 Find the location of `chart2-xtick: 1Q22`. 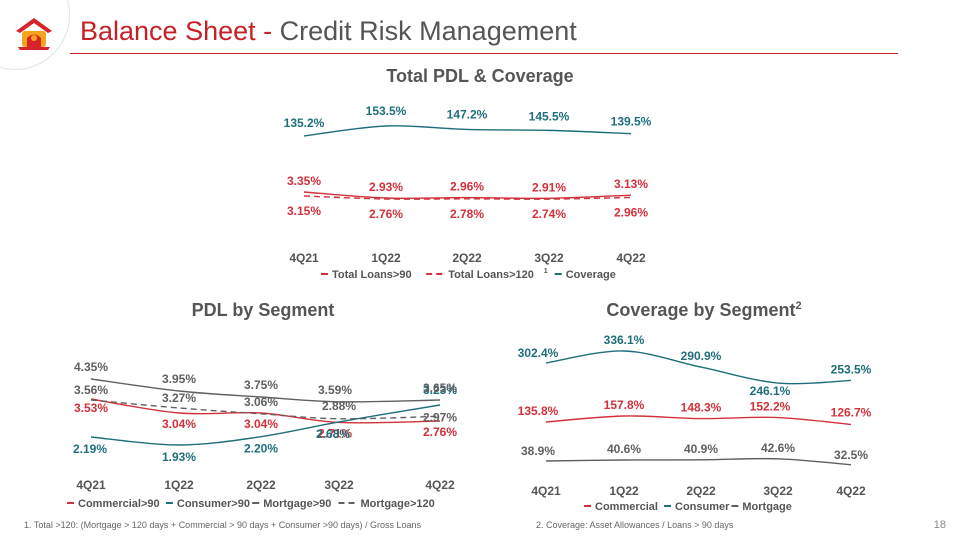

chart2-xtick: 1Q22 is located at coordinates (179, 485).